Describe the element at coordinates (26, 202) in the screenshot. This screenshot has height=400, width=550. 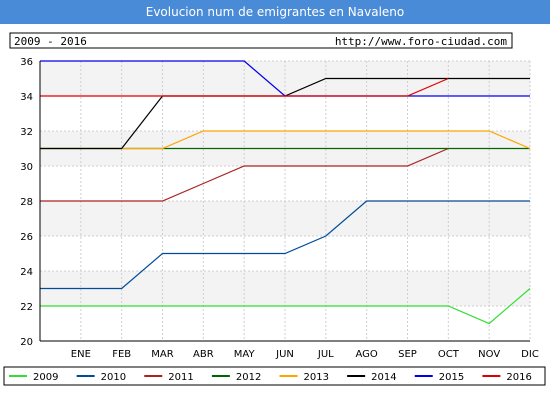
I see `y-tick-label: 28` at that location.